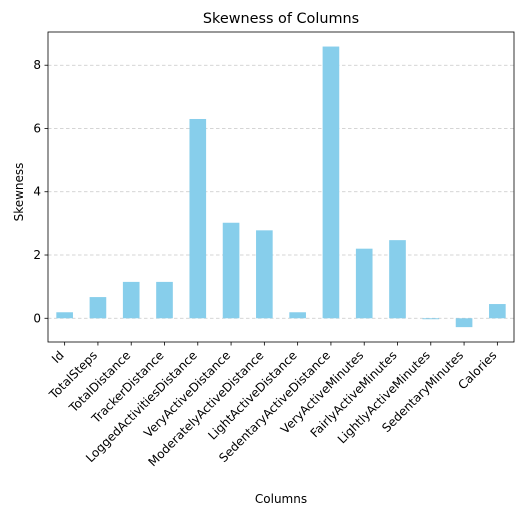 This screenshot has height=518, width=531. Describe the element at coordinates (37, 255) in the screenshot. I see `y-tick-label: 2` at that location.